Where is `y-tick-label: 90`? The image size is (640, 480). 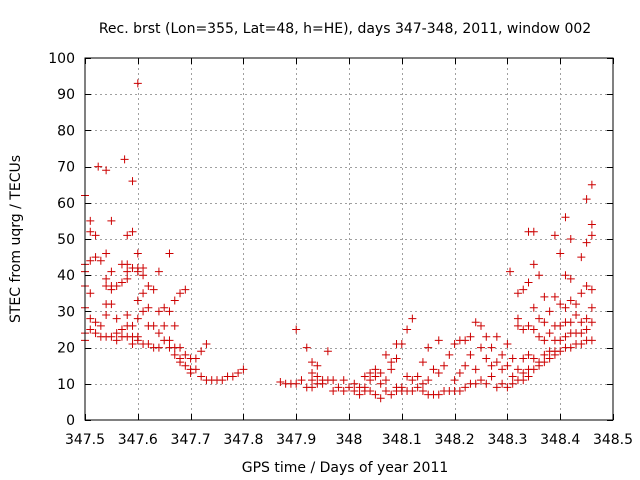
y-tick-label: 90 is located at coordinates (66, 95).